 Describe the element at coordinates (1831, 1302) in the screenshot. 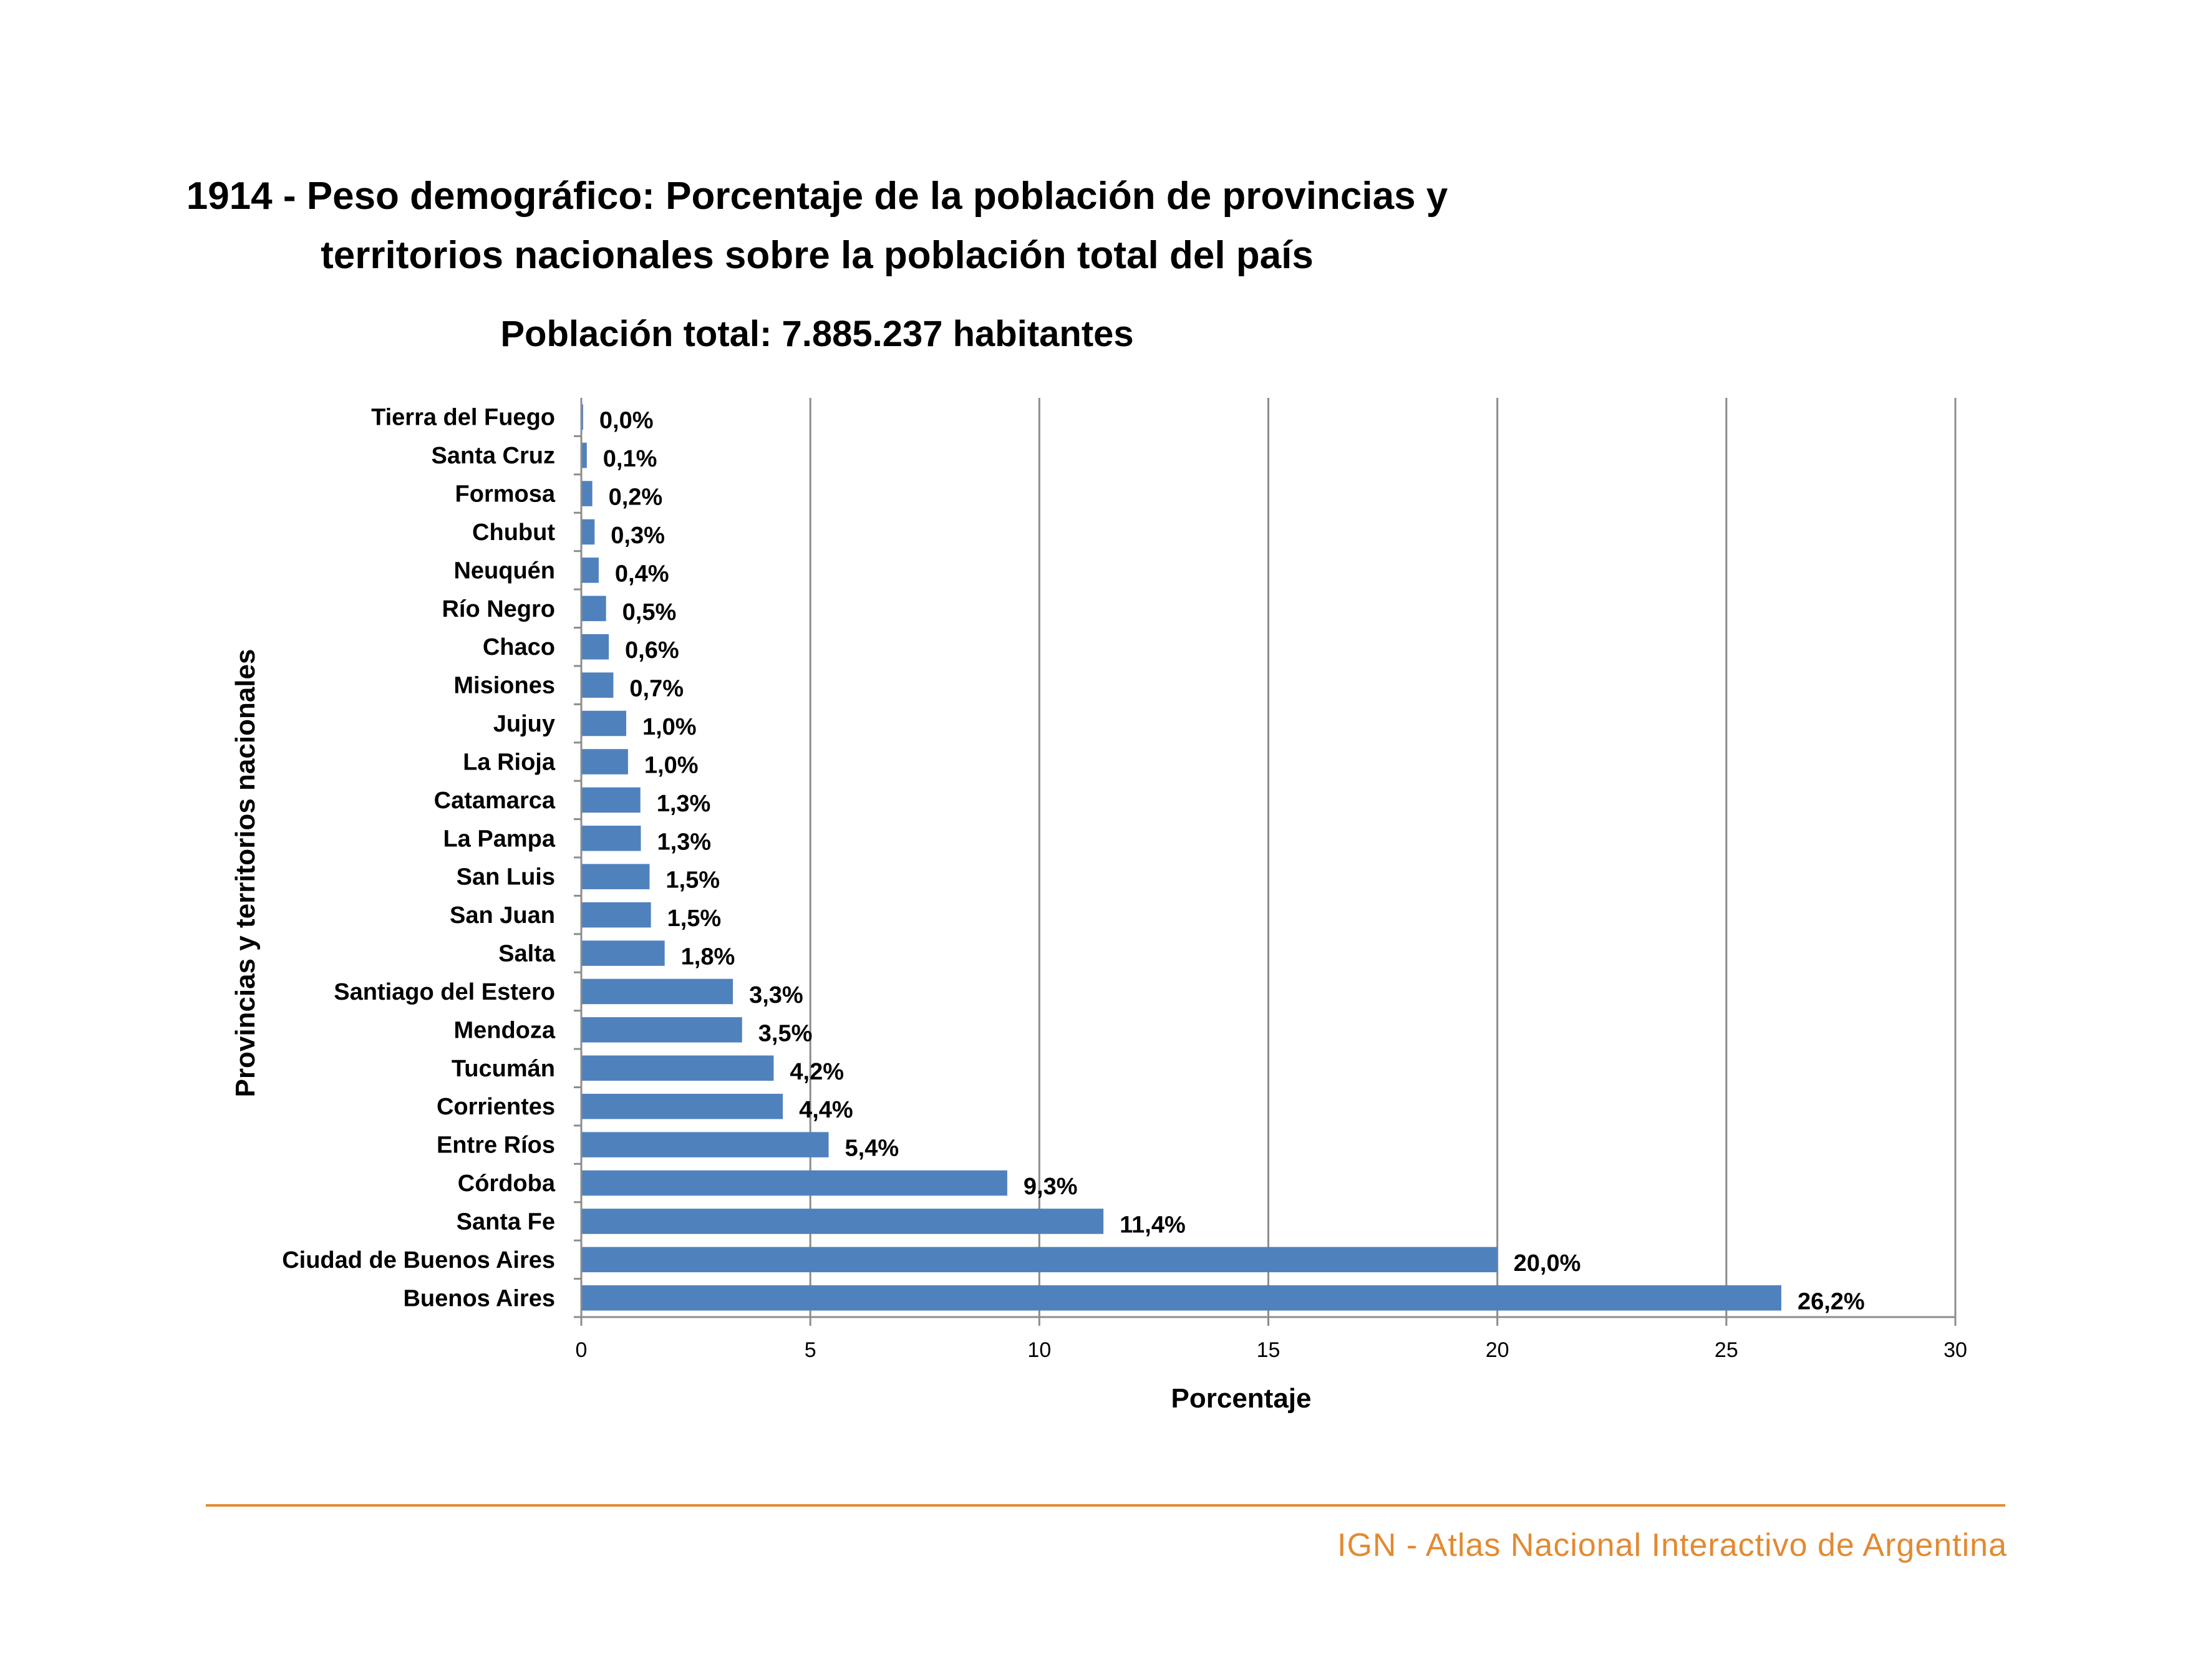

I see `data-label: 26,2%` at that location.